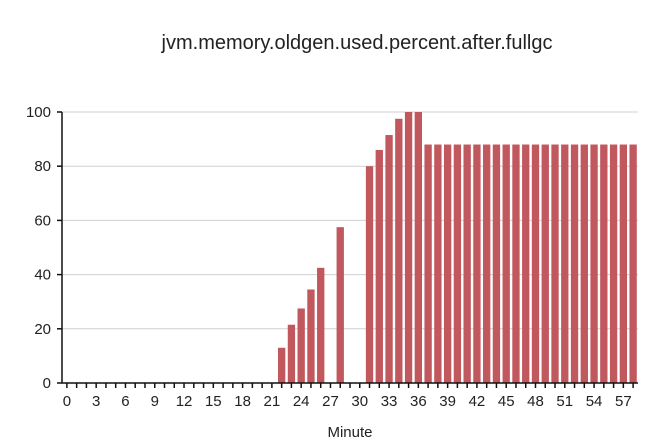 This screenshot has height=443, width=650. What do you see at coordinates (301, 401) in the screenshot?
I see `x-tick-label-24: 24` at bounding box center [301, 401].